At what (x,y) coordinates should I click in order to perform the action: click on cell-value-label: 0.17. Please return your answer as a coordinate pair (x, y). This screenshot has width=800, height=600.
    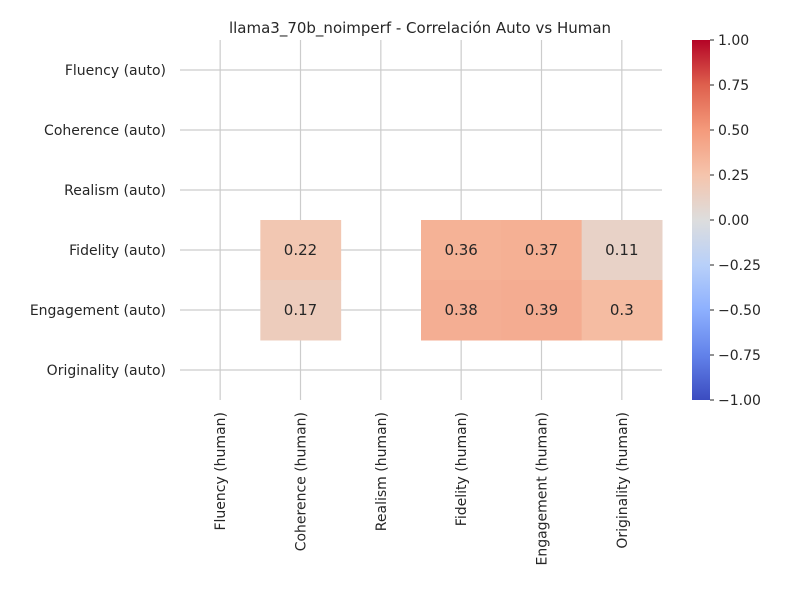
    Looking at the image, I should click on (300, 310).